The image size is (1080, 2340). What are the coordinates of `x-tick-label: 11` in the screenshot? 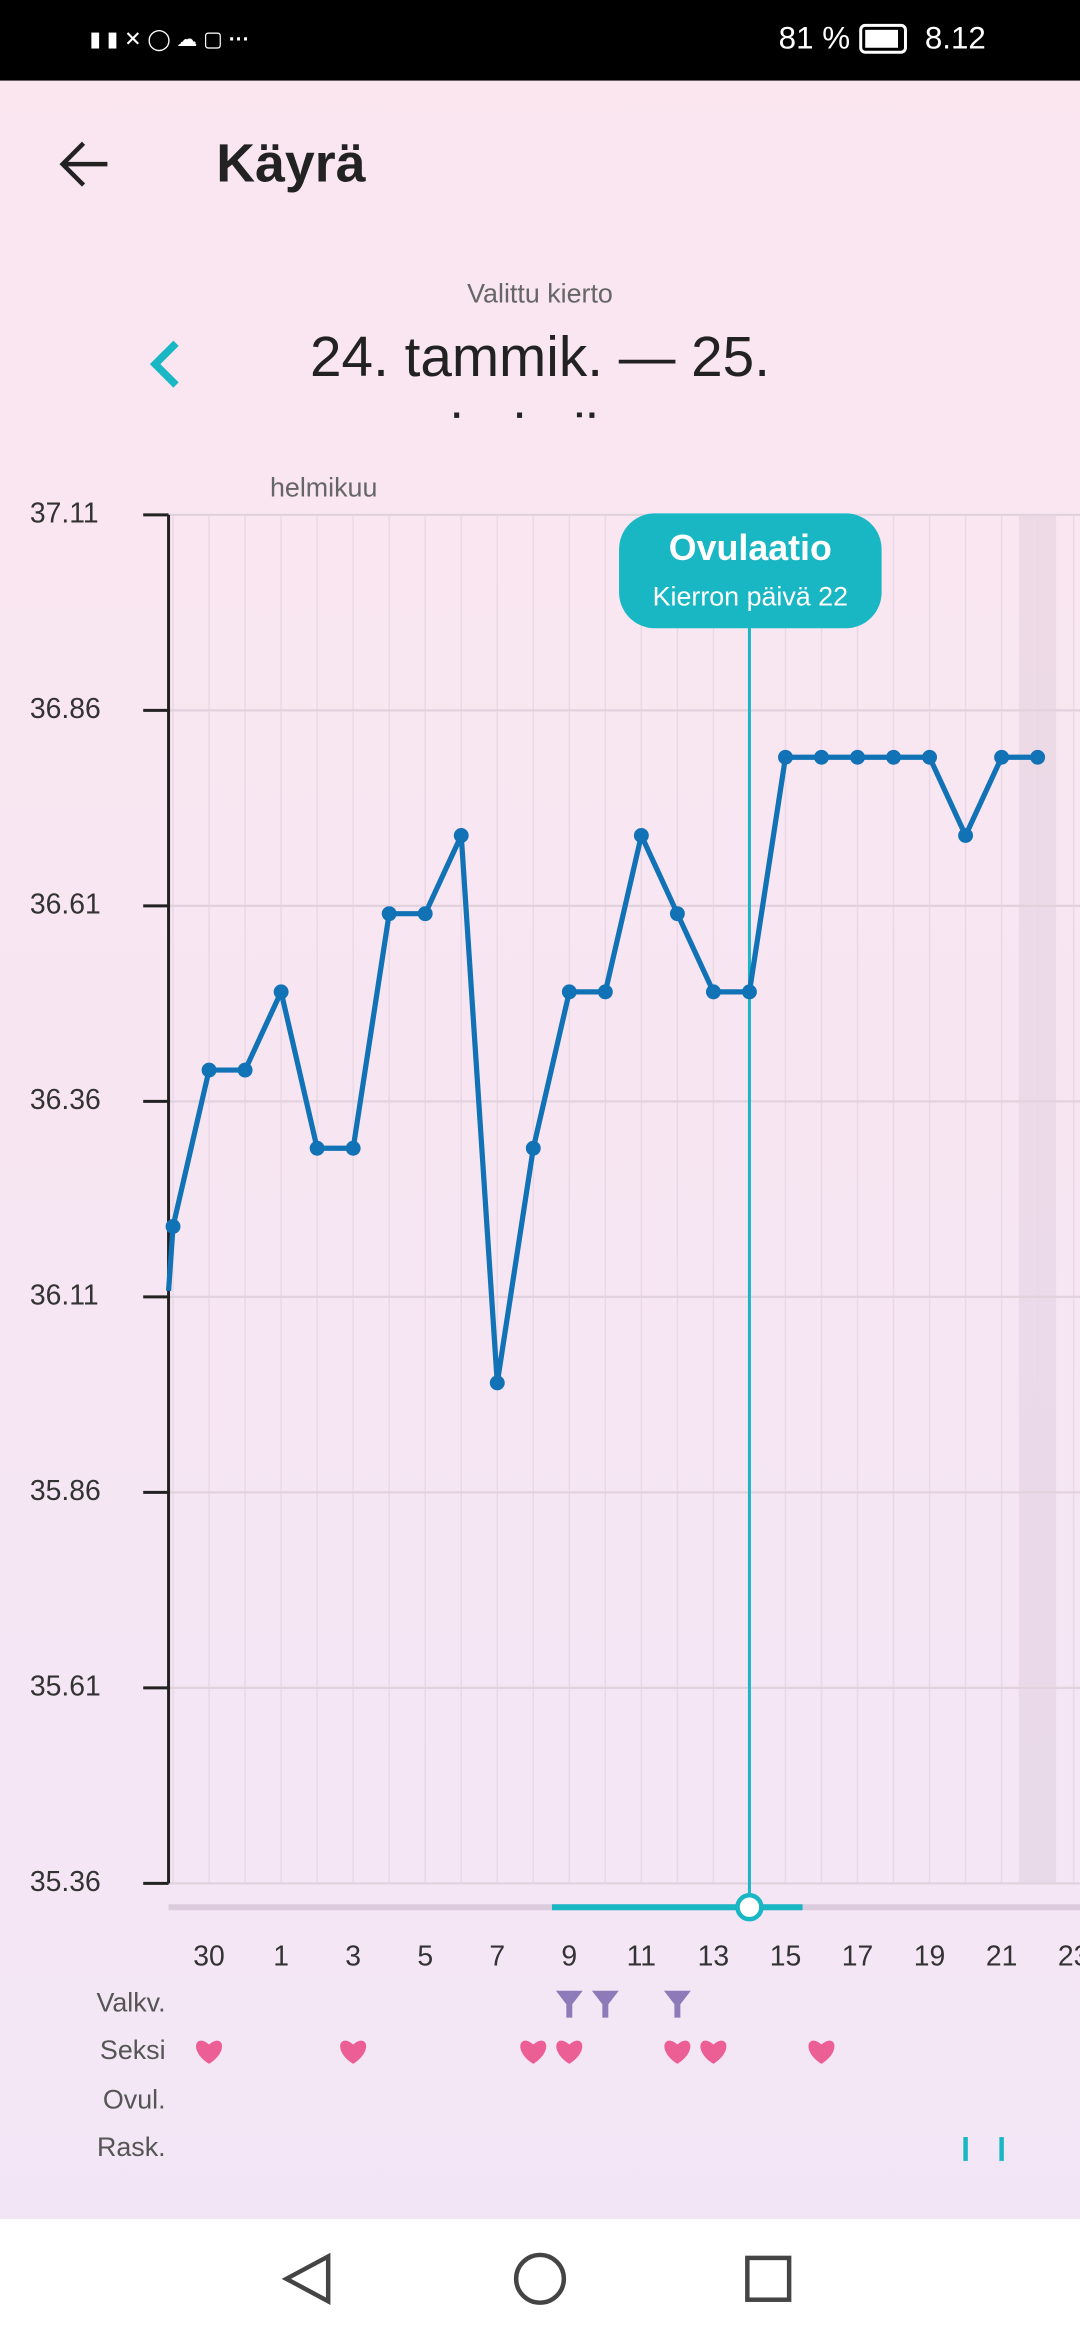 It's located at (641, 1956).